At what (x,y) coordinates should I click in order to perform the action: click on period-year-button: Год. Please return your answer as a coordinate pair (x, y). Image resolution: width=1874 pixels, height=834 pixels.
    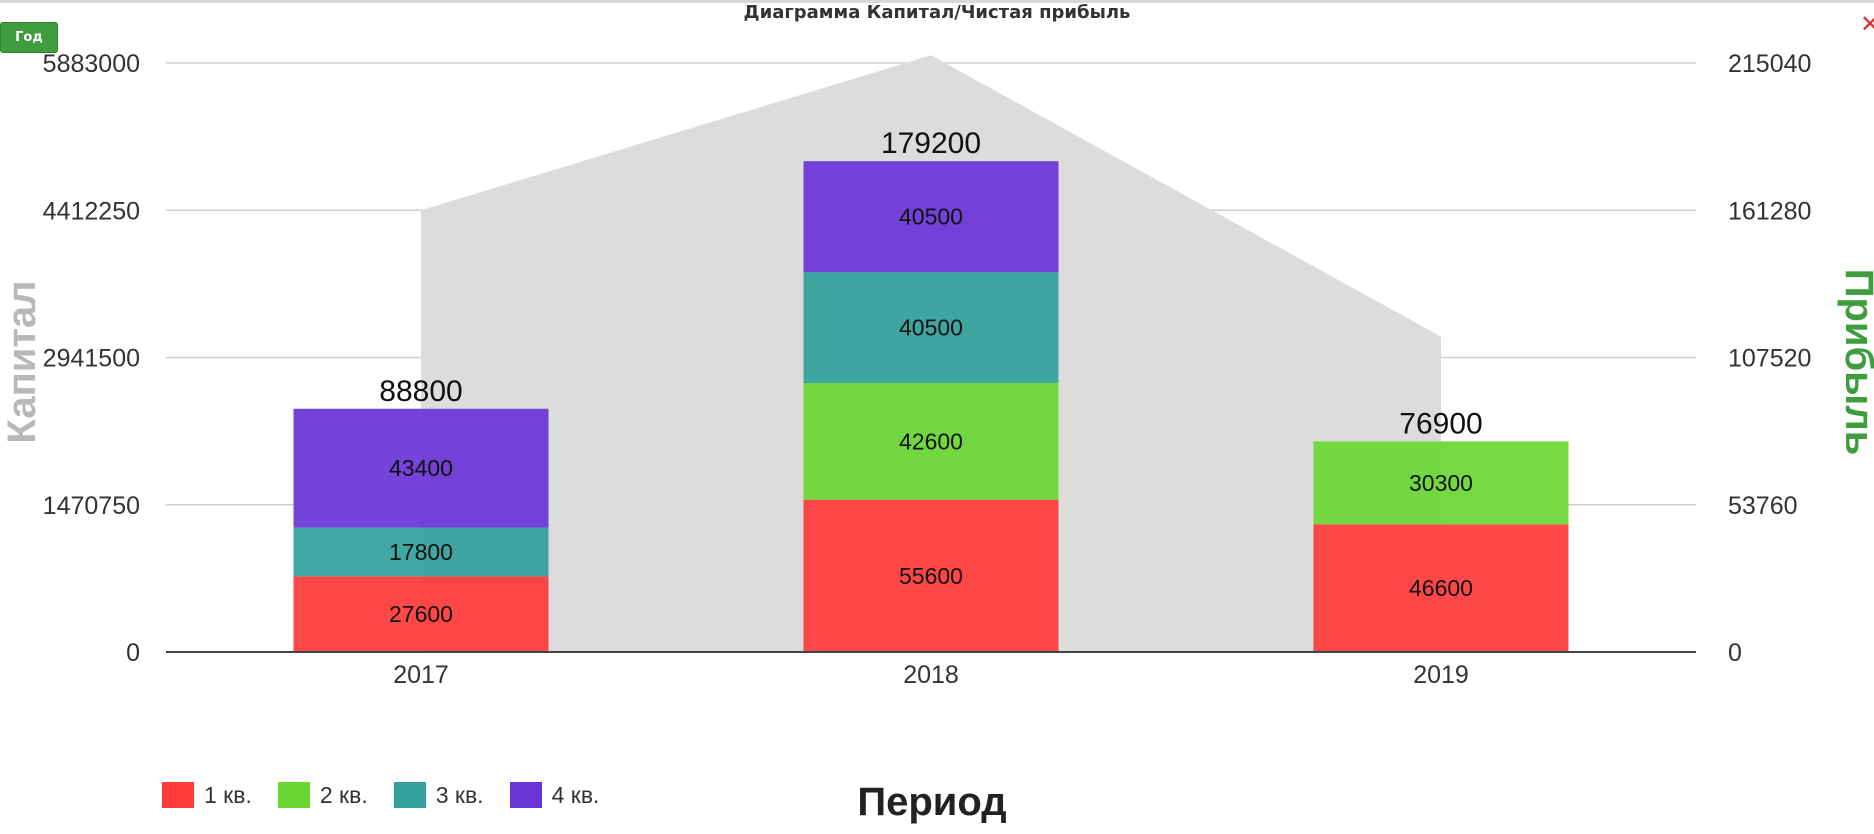
    Looking at the image, I should click on (29, 37).